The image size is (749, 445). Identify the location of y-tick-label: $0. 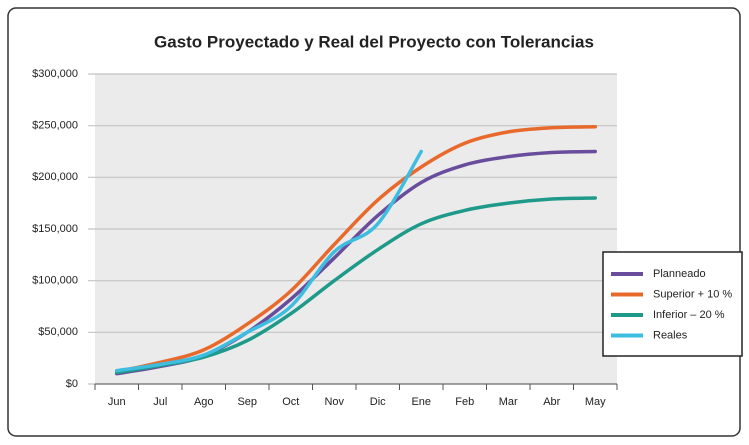
(72, 384).